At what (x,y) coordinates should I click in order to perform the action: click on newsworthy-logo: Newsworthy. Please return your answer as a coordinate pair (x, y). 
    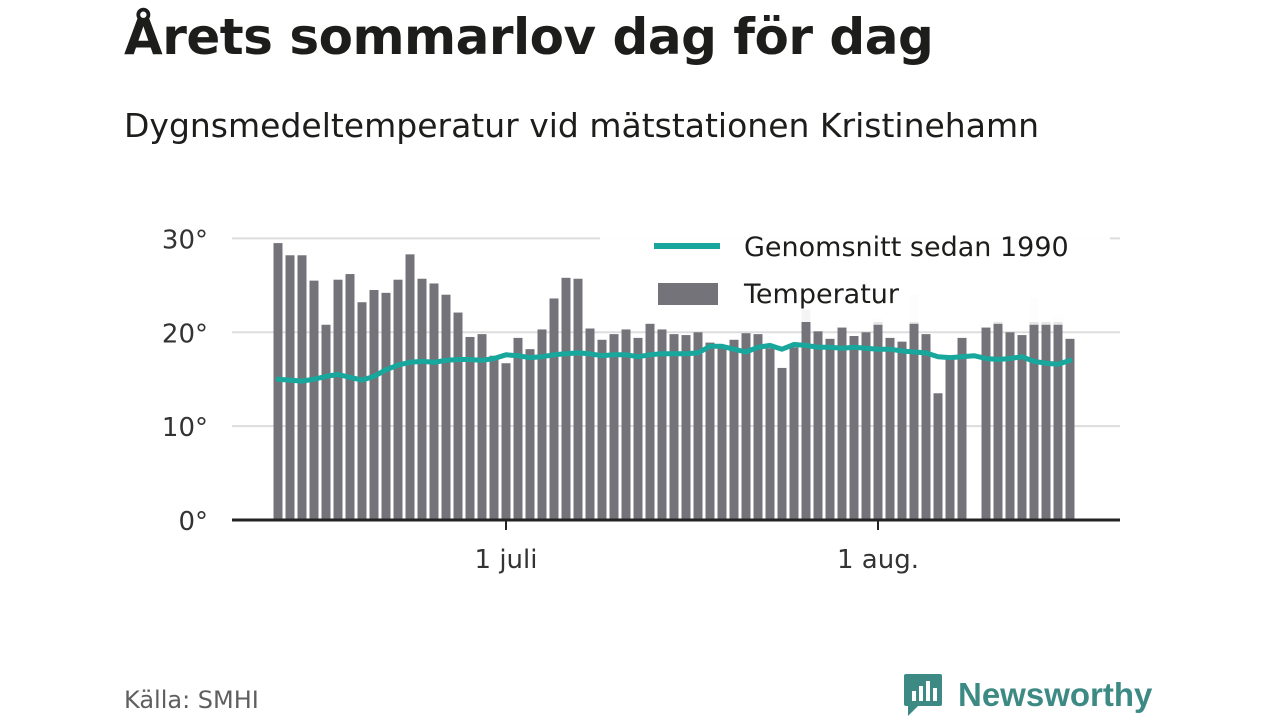
    Looking at the image, I should click on (1027, 695).